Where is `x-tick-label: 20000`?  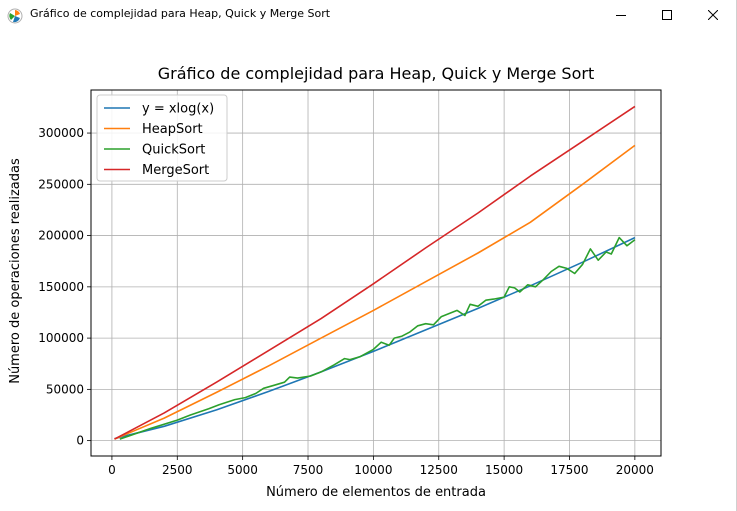
x-tick-label: 20000 is located at coordinates (635, 470).